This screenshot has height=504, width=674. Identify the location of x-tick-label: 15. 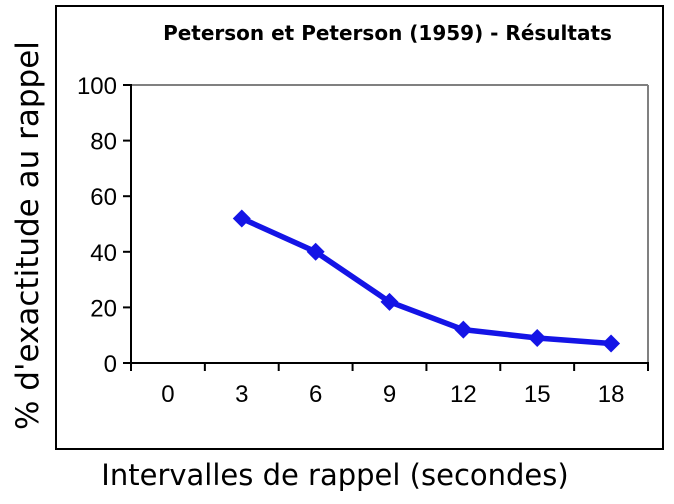
(537, 394).